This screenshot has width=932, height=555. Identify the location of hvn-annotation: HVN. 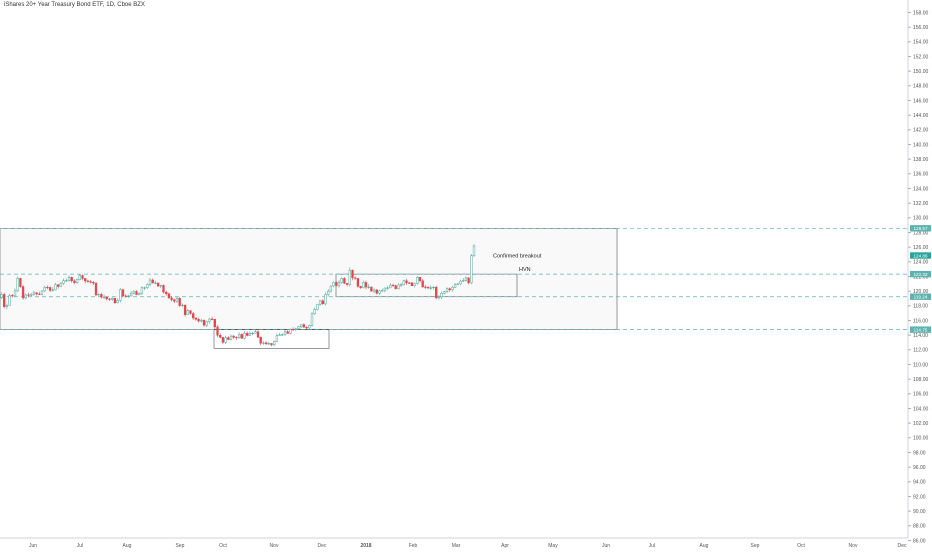
(525, 270).